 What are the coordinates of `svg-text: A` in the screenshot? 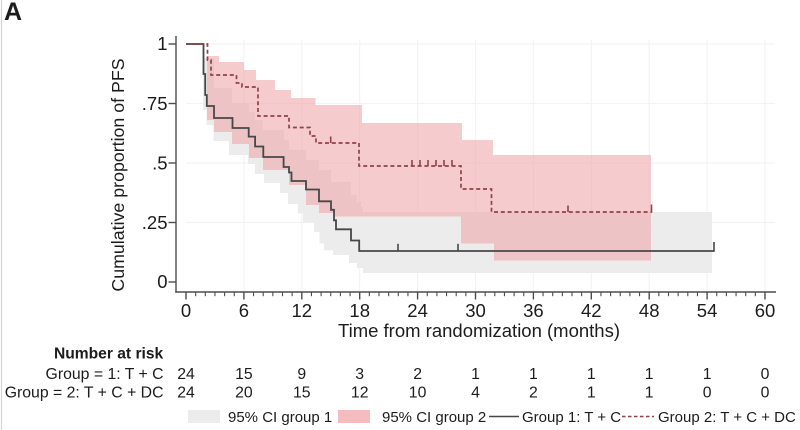 It's located at (13, 13).